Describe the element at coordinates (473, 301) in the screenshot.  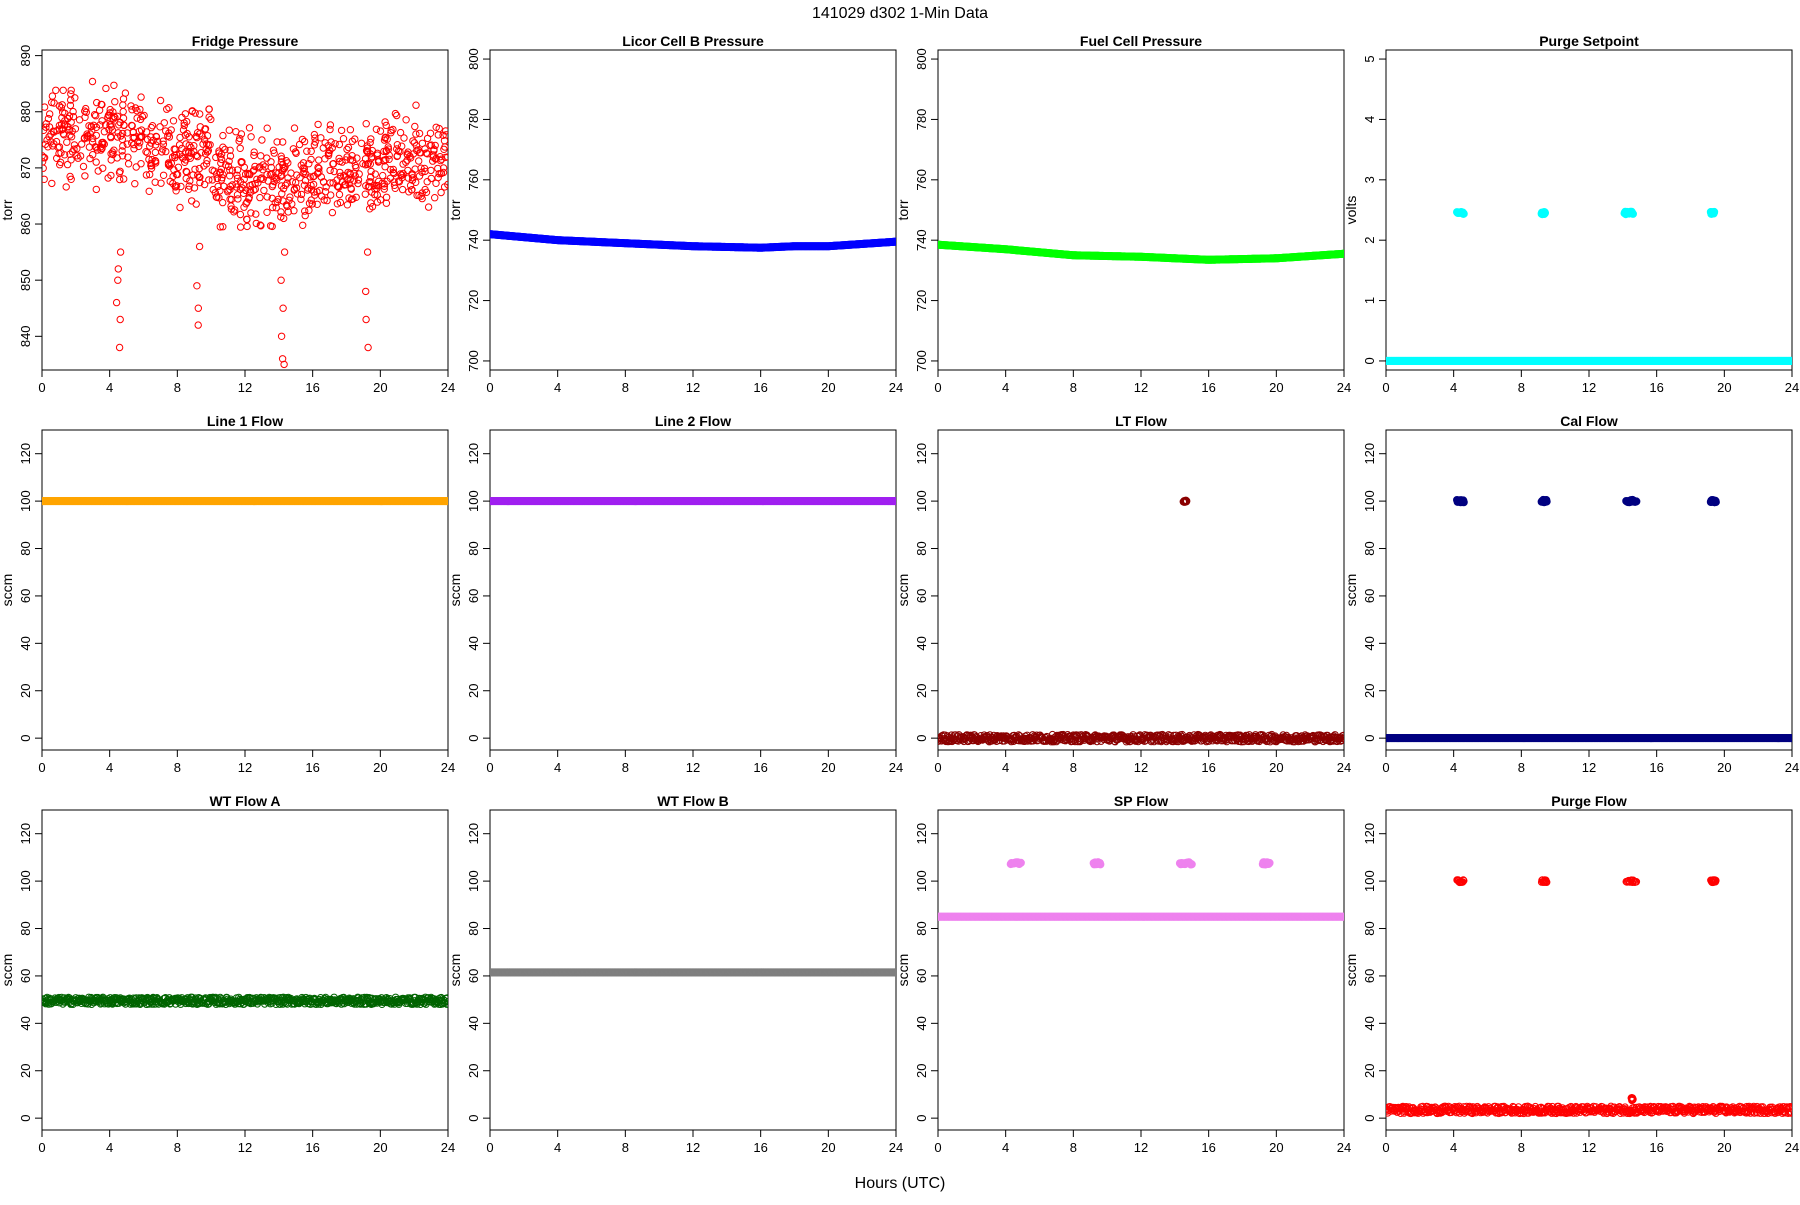
I see `y-tick-label: 720` at that location.